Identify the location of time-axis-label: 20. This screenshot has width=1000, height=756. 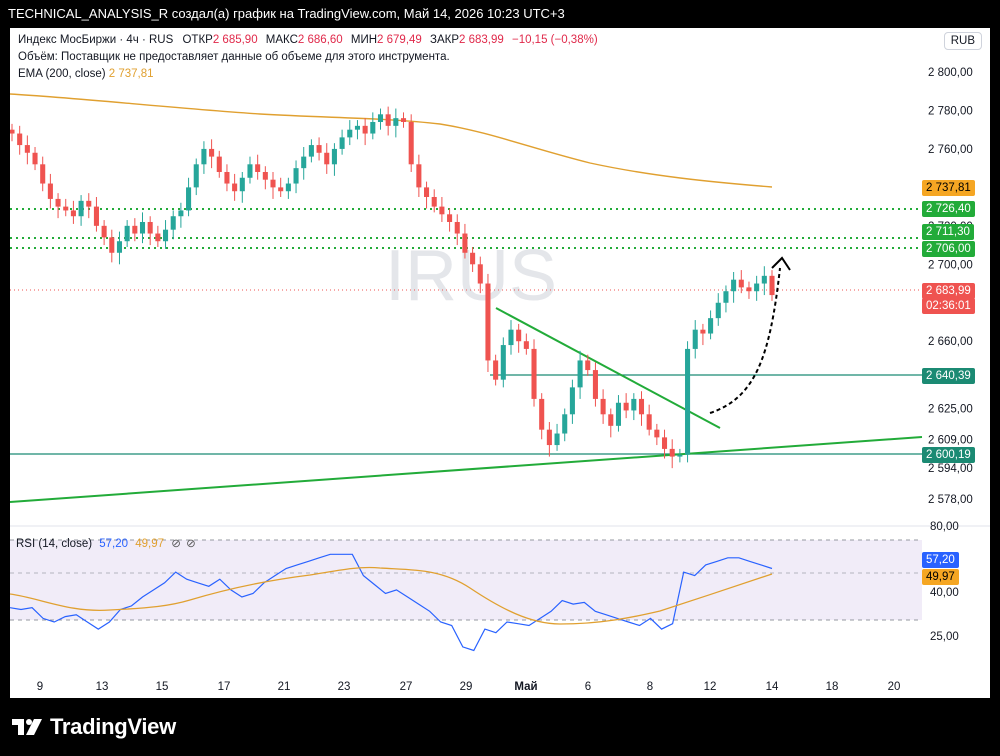
(894, 687).